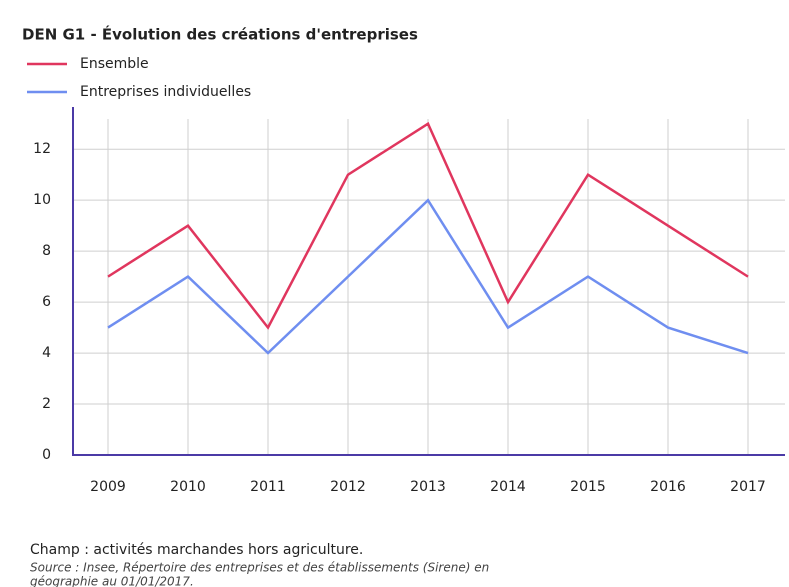 The width and height of the screenshot is (789, 587). What do you see at coordinates (108, 487) in the screenshot?
I see `x-tick-label: 2009` at bounding box center [108, 487].